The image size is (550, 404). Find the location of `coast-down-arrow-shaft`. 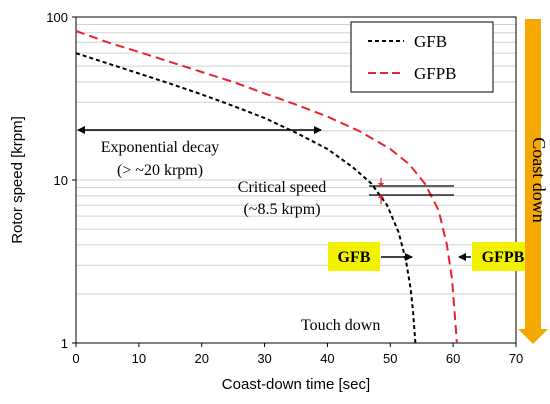

coast-down-arrow-shaft is located at coordinates (533, 175).